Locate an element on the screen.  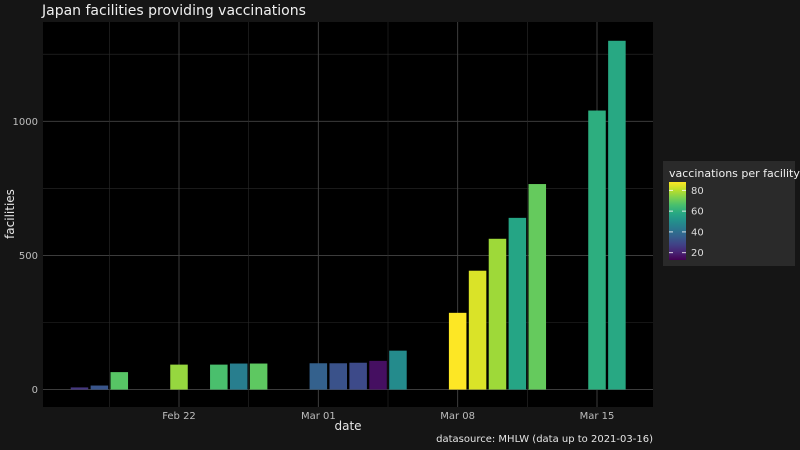
y-axis-ticks: 0 500 1000 is located at coordinates (25, 256).